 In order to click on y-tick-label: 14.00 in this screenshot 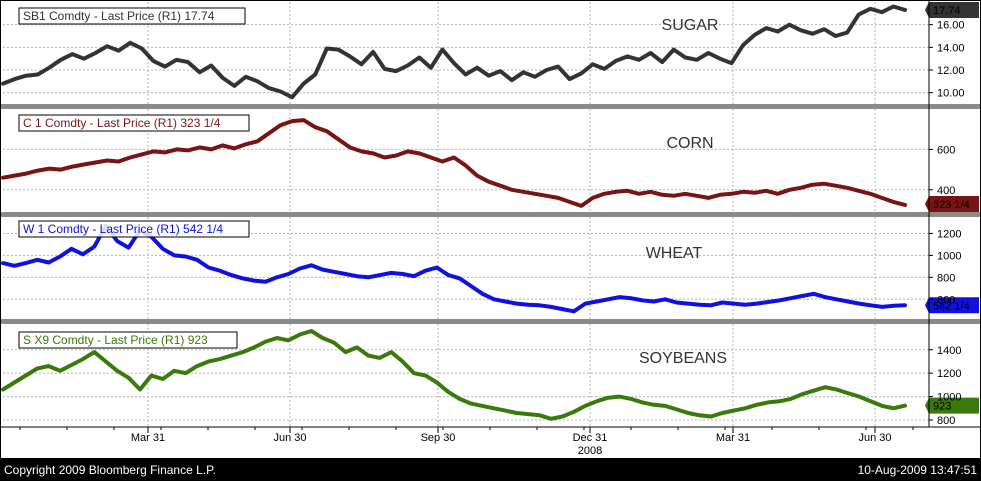, I will do `click(951, 48)`.